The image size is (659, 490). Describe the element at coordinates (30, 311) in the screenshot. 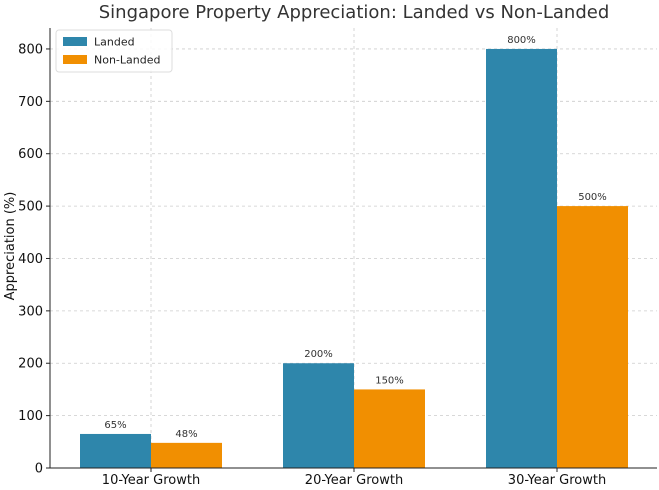

I see `y-tick-label: 300` at that location.